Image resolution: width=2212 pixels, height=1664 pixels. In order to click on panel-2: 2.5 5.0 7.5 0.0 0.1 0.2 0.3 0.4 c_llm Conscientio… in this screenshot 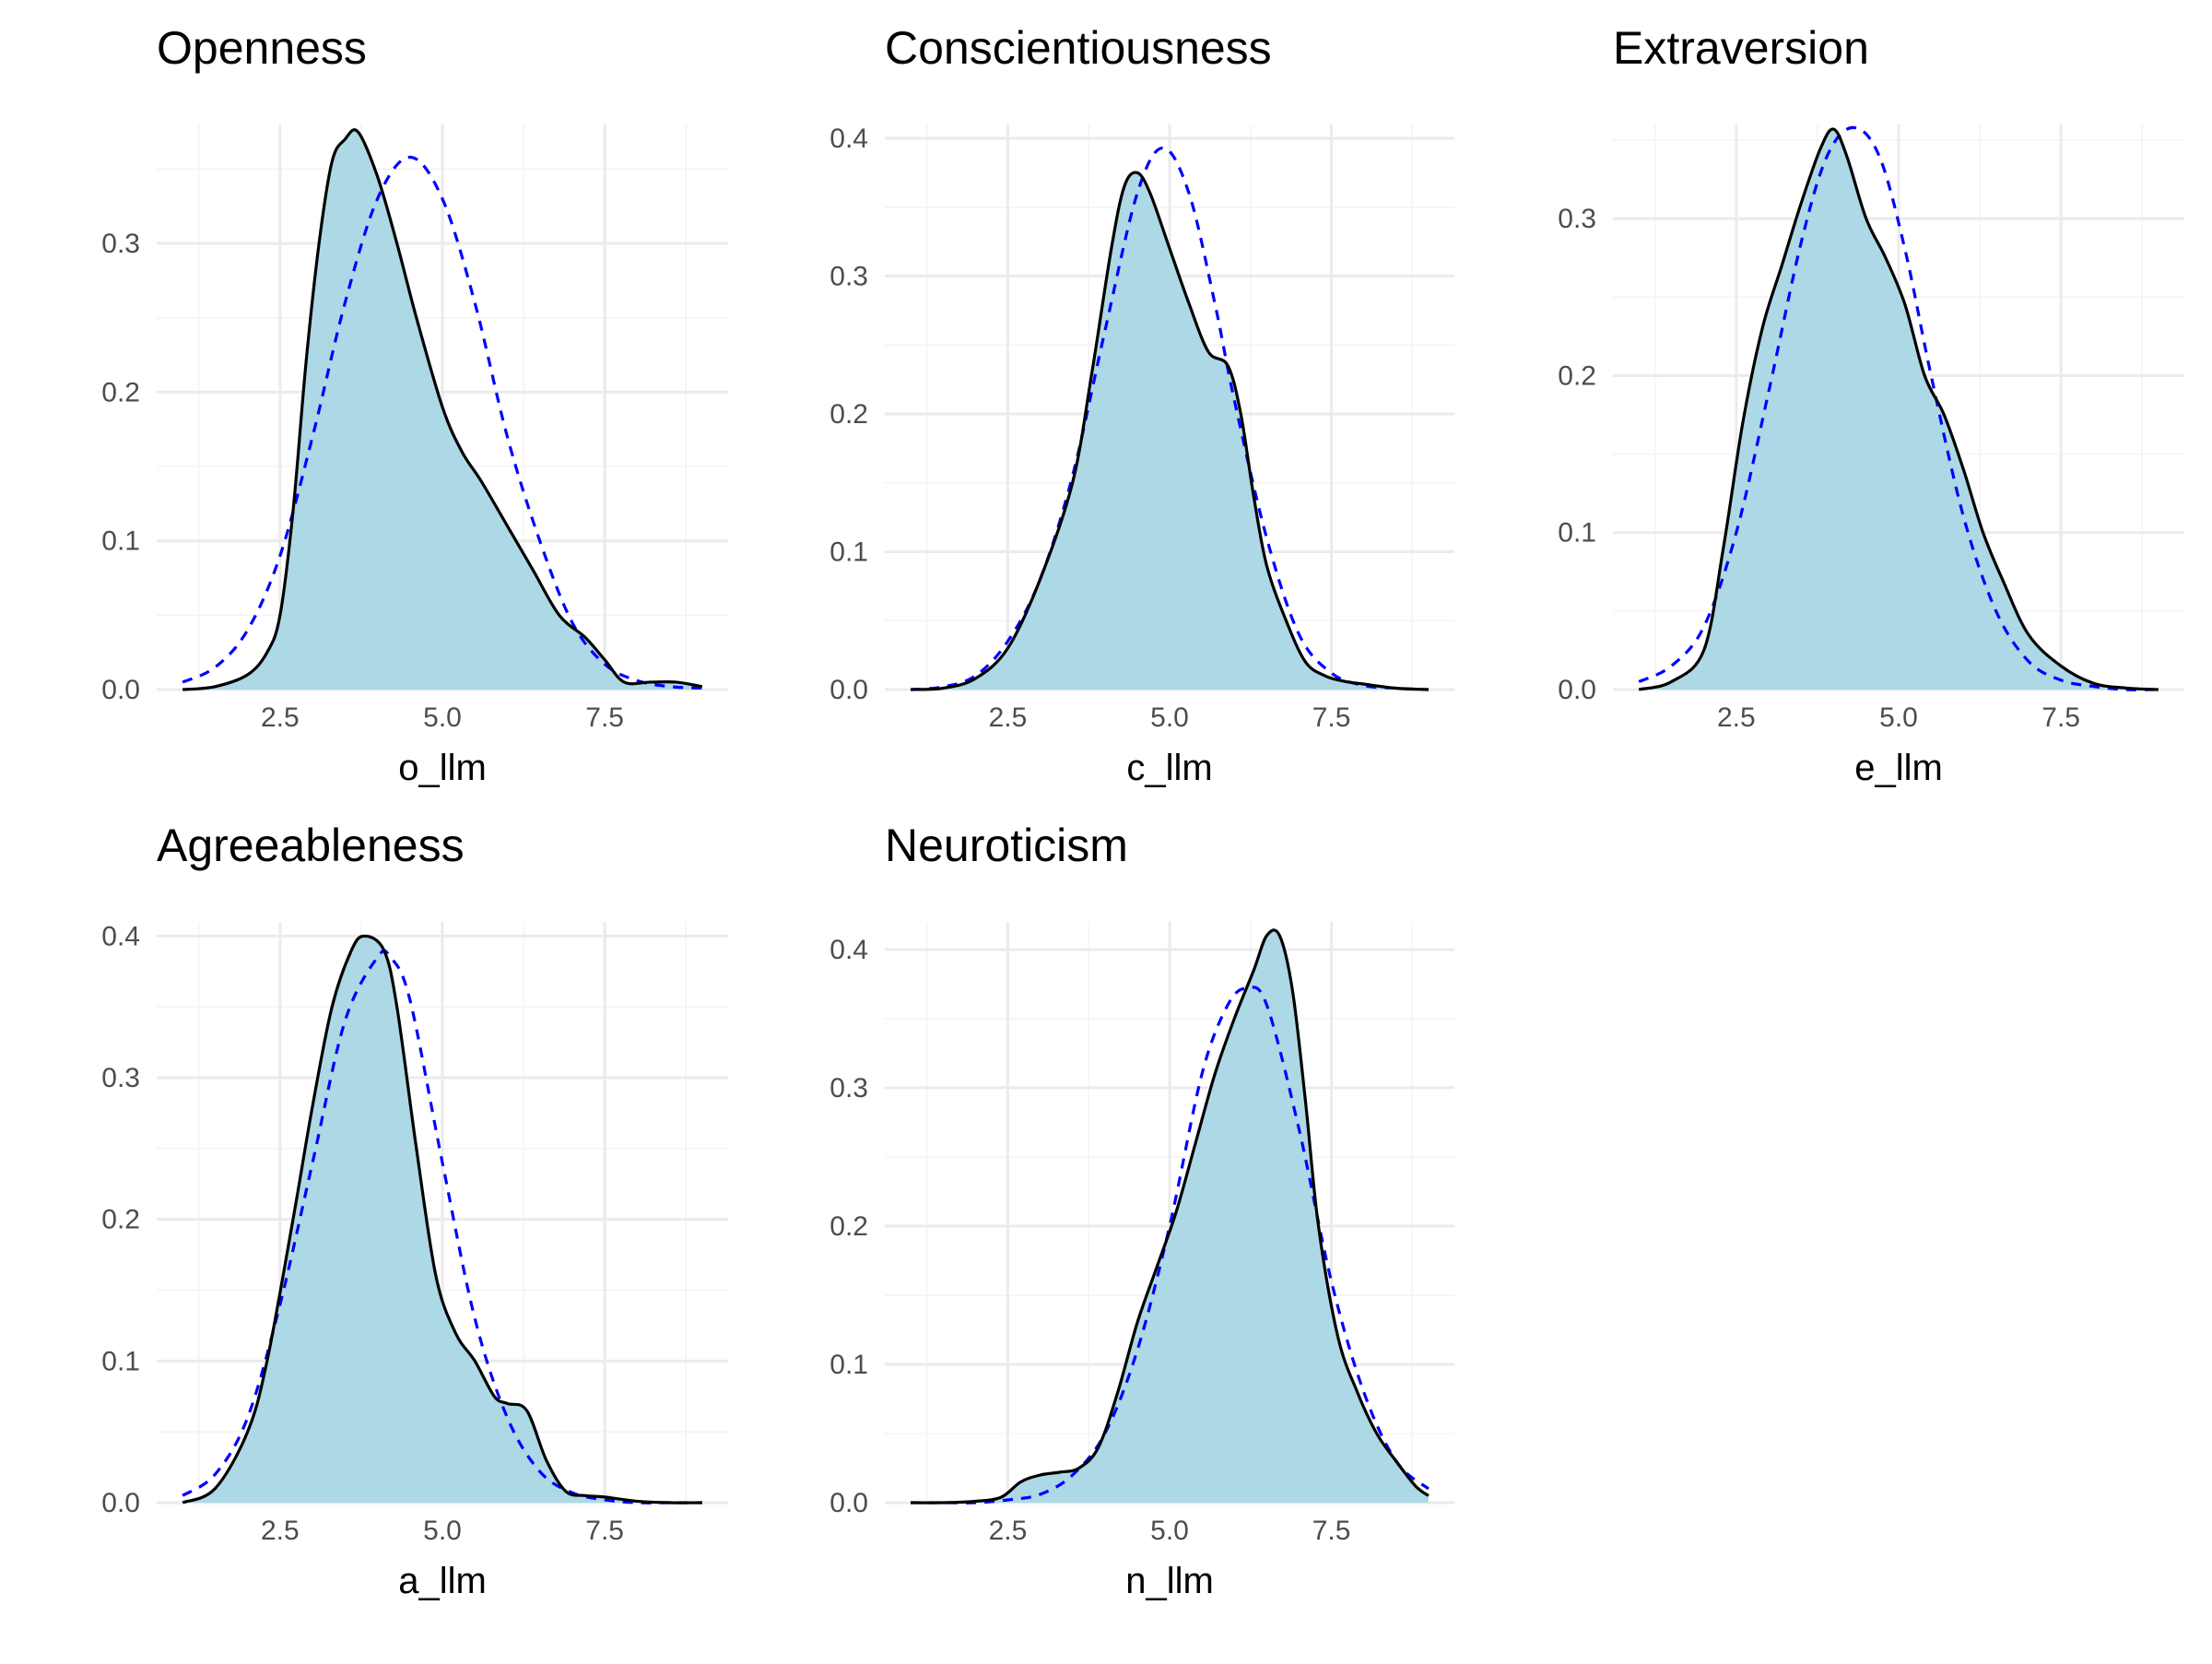, I will do `click(1142, 405)`.